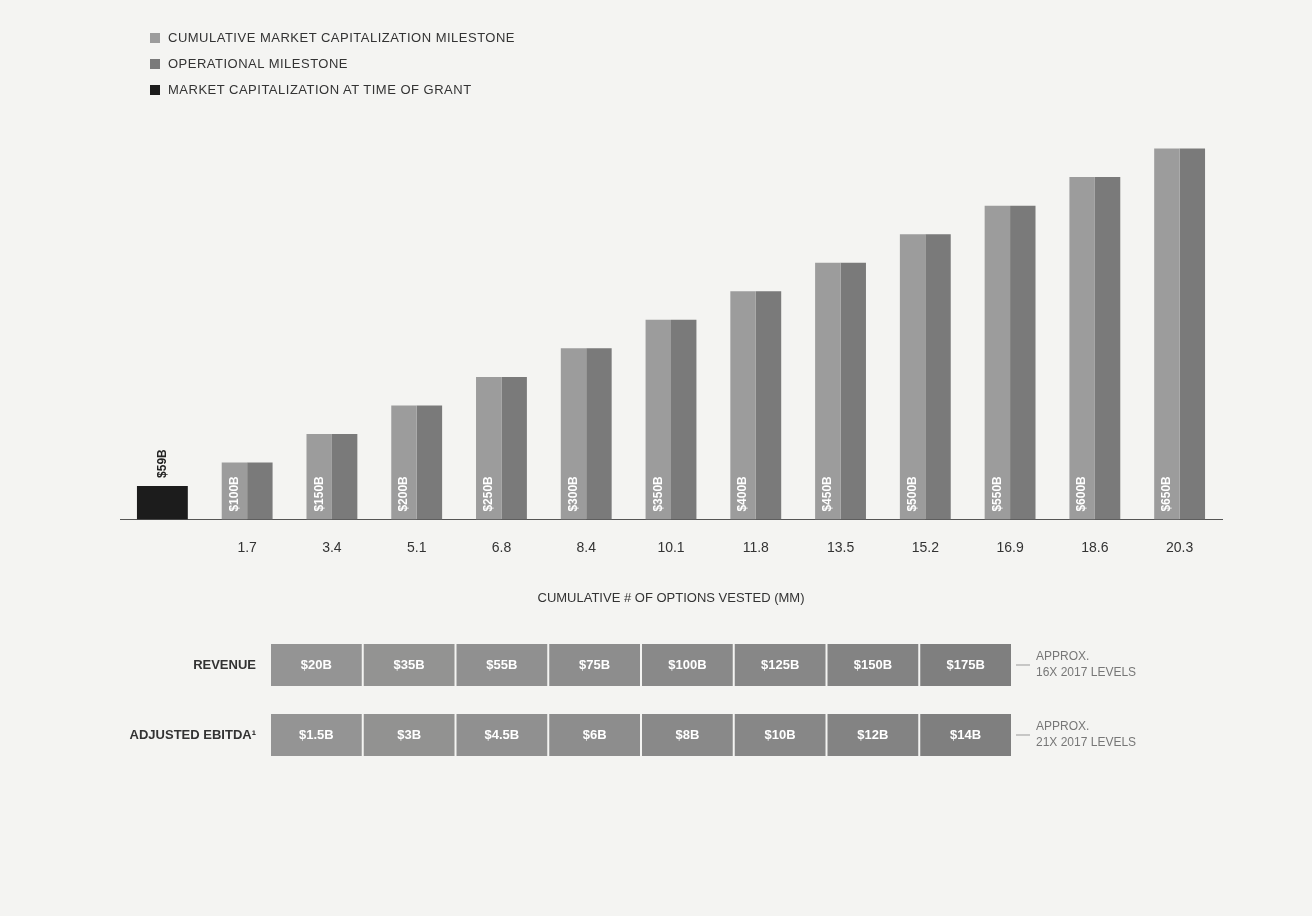 The width and height of the screenshot is (1312, 916). I want to click on data-label: $450B, so click(827, 493).